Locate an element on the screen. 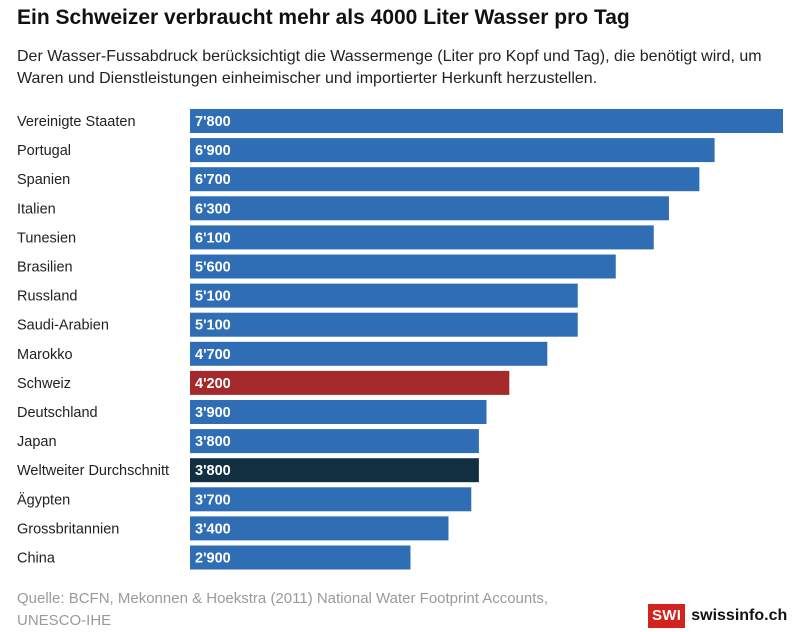 This screenshot has height=632, width=800. swi-logo-box: SWI is located at coordinates (667, 616).